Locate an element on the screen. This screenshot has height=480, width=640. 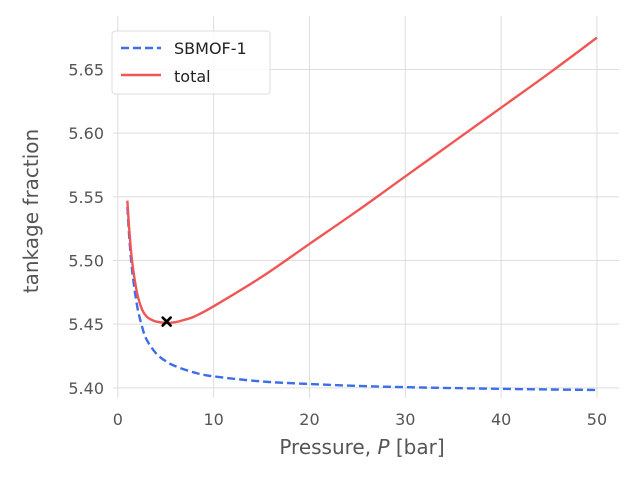
x-axis-label: Pressure, P [bar] is located at coordinates (361, 447).